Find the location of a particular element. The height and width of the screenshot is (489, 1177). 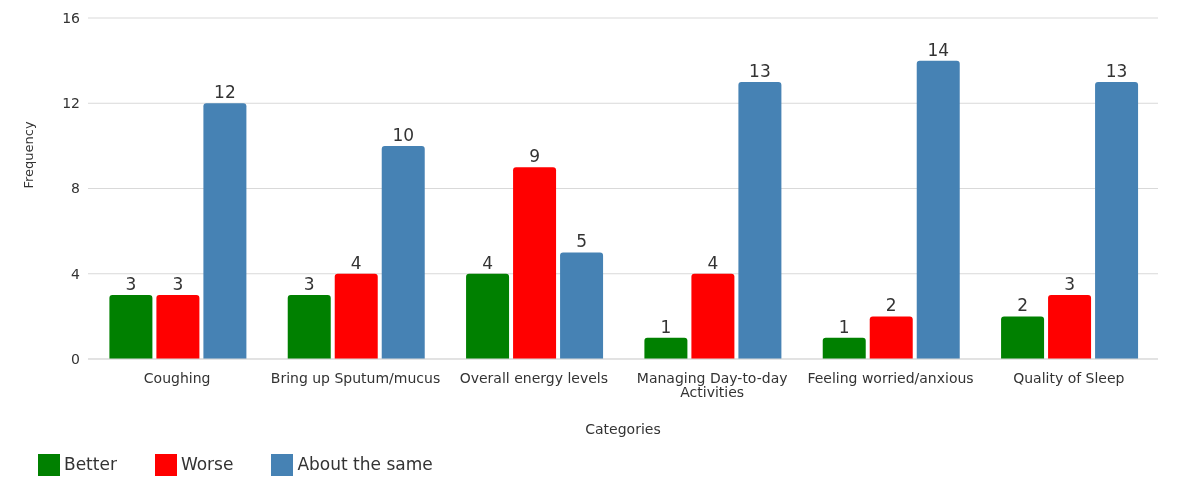

y-axis-title: Frequency is located at coordinates (28, 155).